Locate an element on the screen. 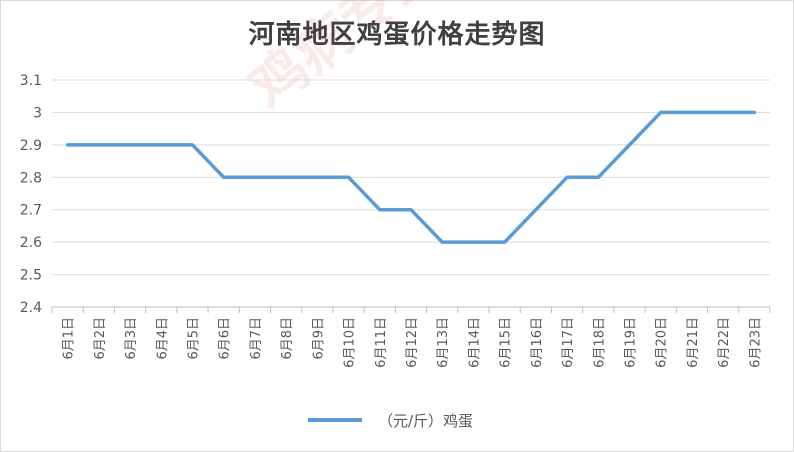 This screenshot has height=452, width=794. x-tick-label: 6月21日 is located at coordinates (693, 342).